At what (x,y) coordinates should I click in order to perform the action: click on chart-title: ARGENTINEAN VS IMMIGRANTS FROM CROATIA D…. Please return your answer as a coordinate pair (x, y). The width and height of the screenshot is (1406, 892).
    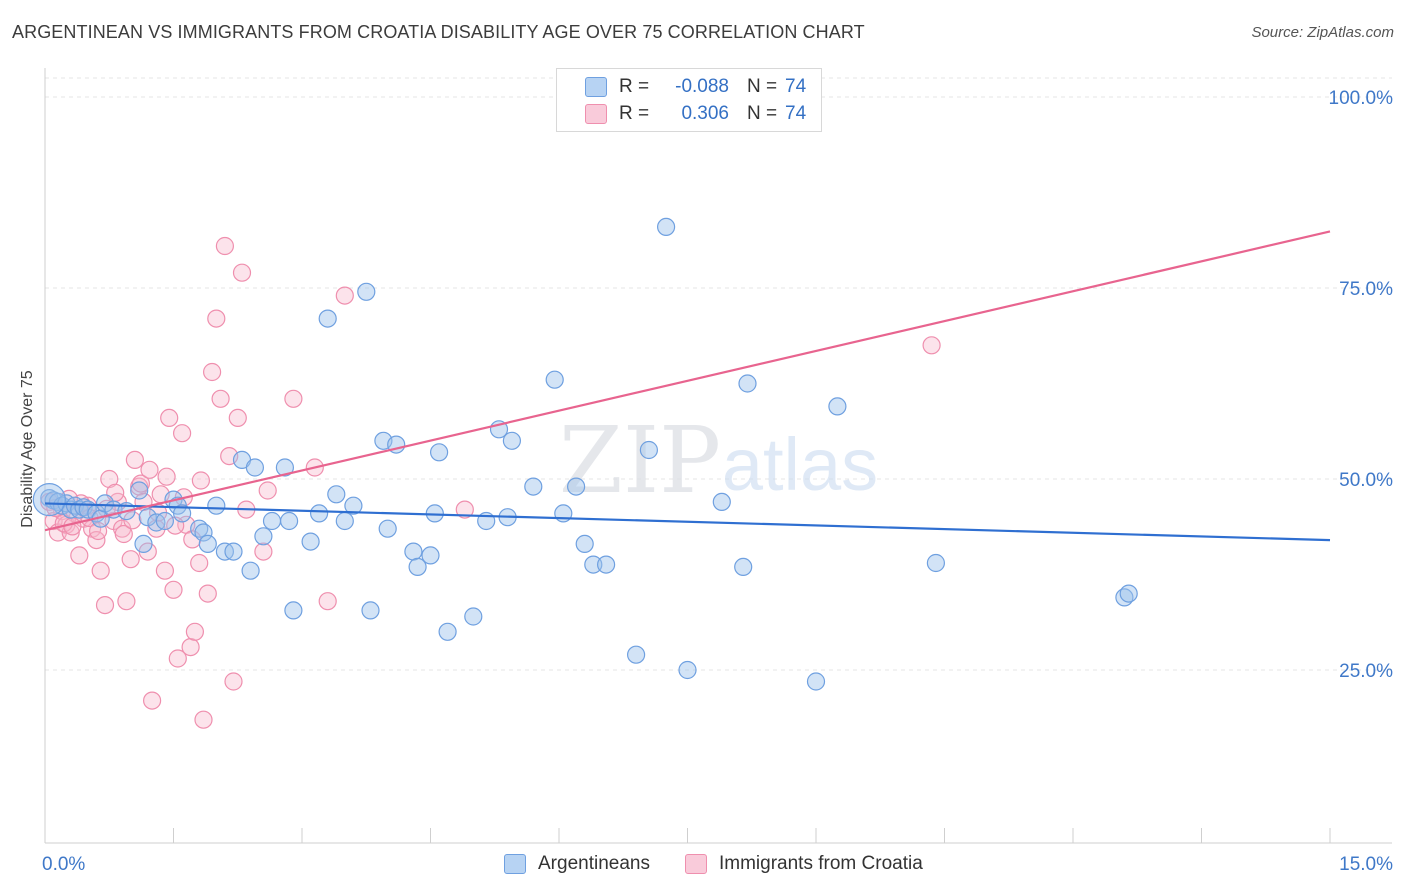
    Looking at the image, I should click on (438, 32).